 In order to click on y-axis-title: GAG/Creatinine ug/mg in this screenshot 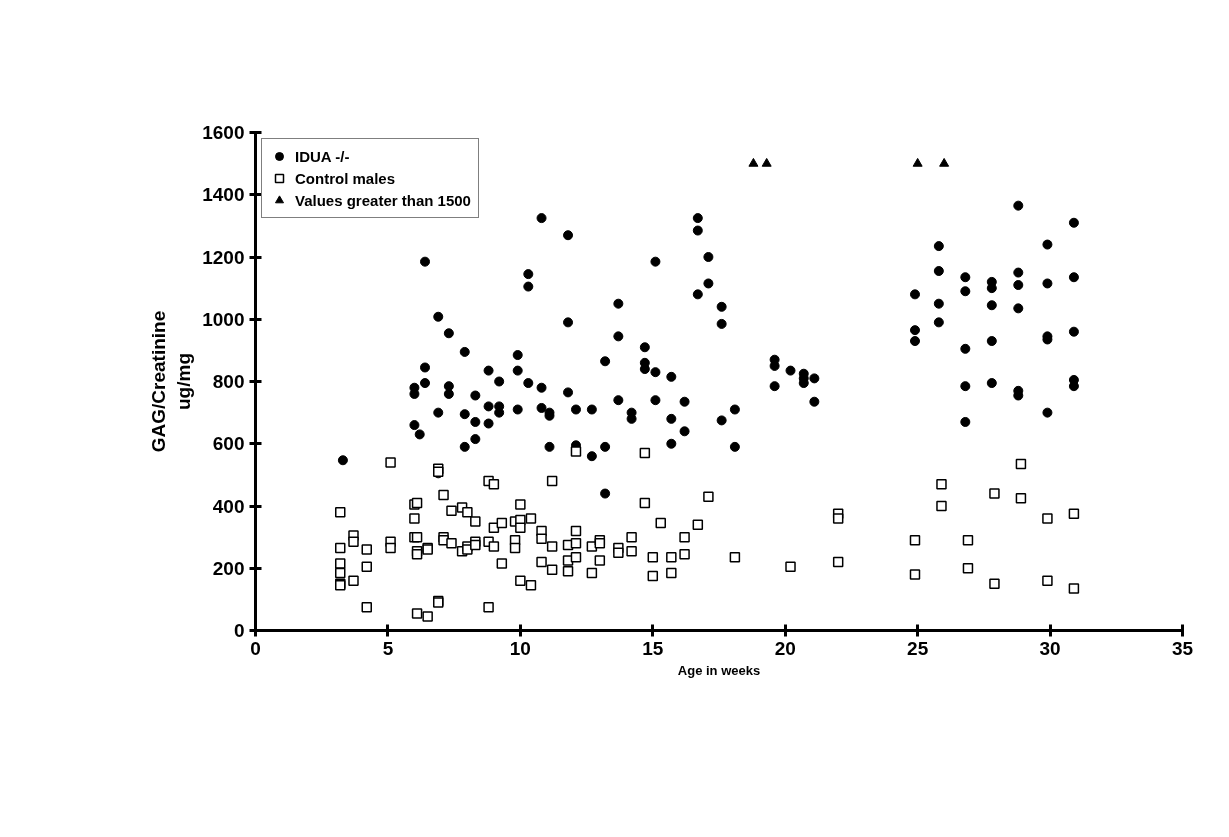, I will do `click(171, 381)`.